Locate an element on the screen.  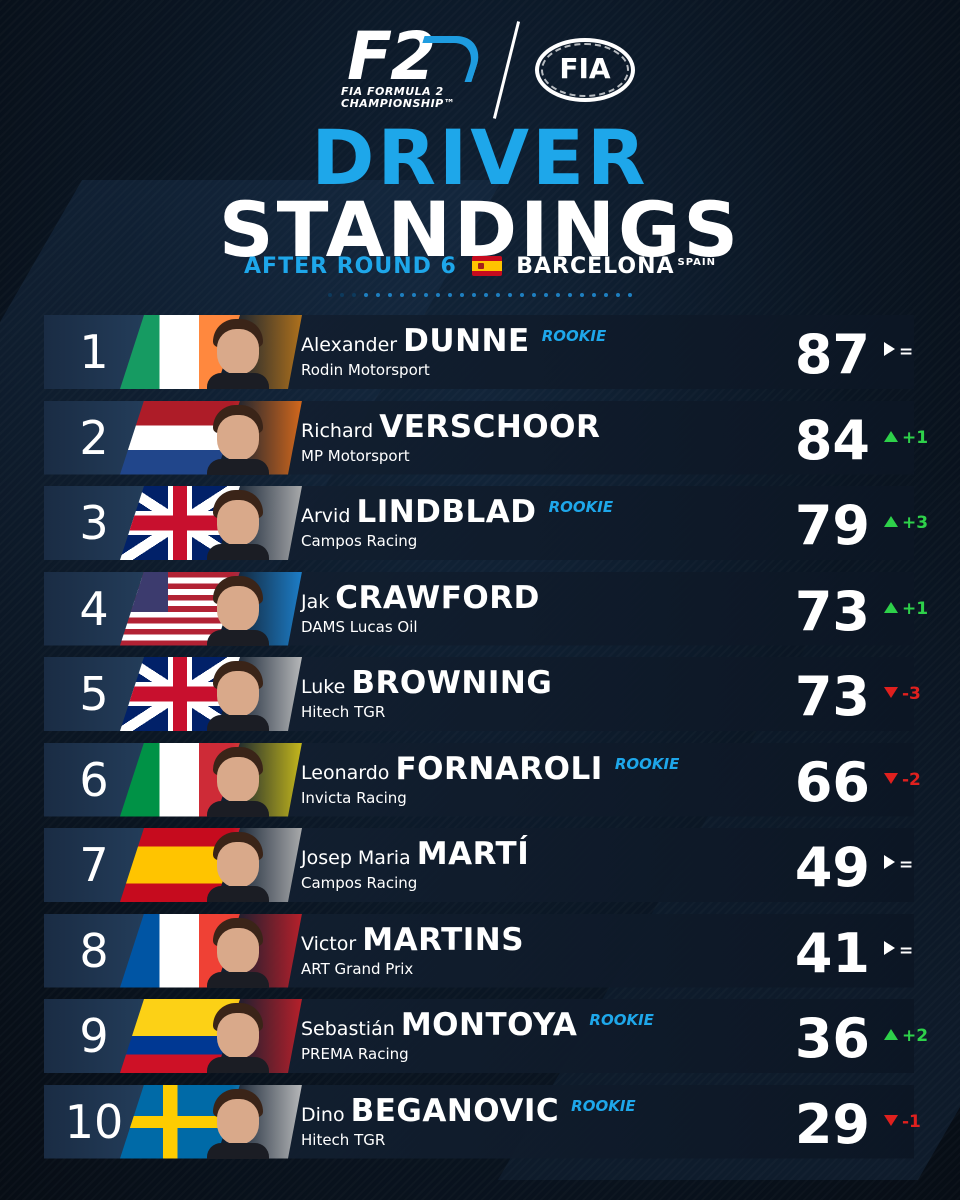
position-number: 8 is located at coordinates (94, 950).